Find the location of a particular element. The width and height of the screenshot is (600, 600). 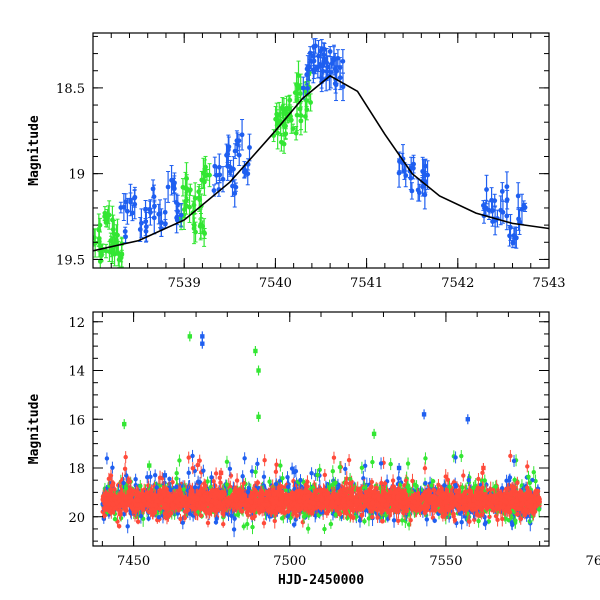

x-tick-label: 7540 is located at coordinates (275, 283).